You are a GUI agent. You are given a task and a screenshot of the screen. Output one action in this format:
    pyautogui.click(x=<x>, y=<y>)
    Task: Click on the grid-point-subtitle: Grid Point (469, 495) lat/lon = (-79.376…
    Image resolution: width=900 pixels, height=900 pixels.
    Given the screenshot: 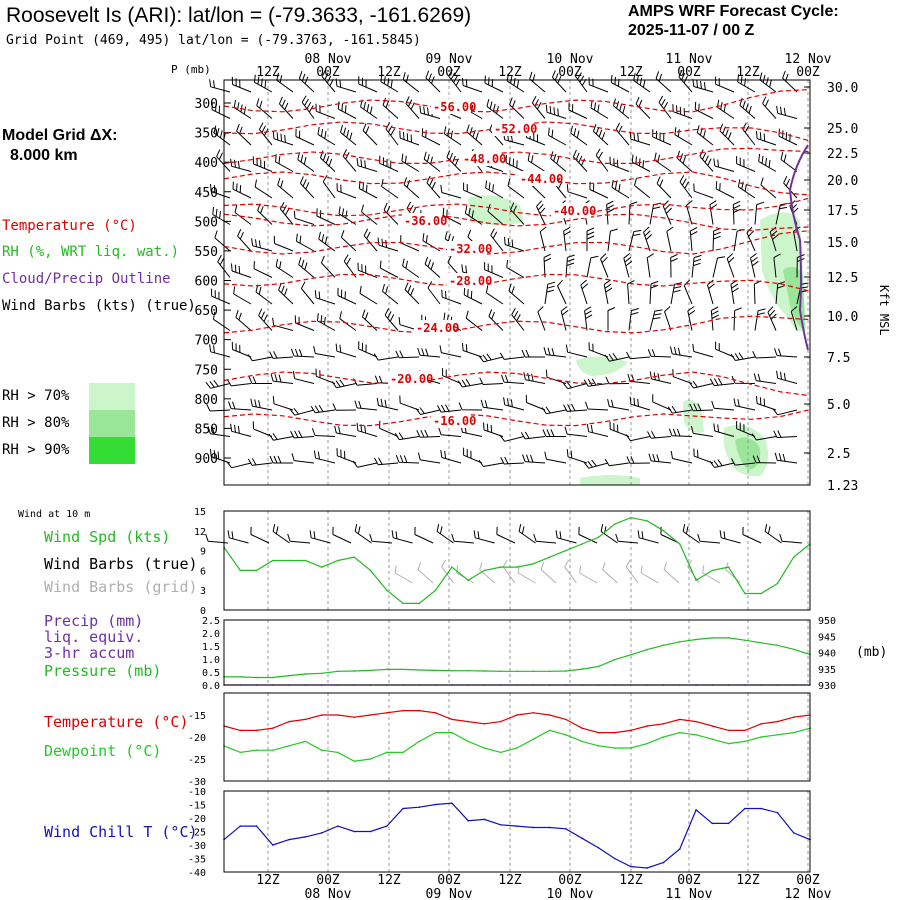 What is the action you would take?
    pyautogui.click(x=213, y=40)
    